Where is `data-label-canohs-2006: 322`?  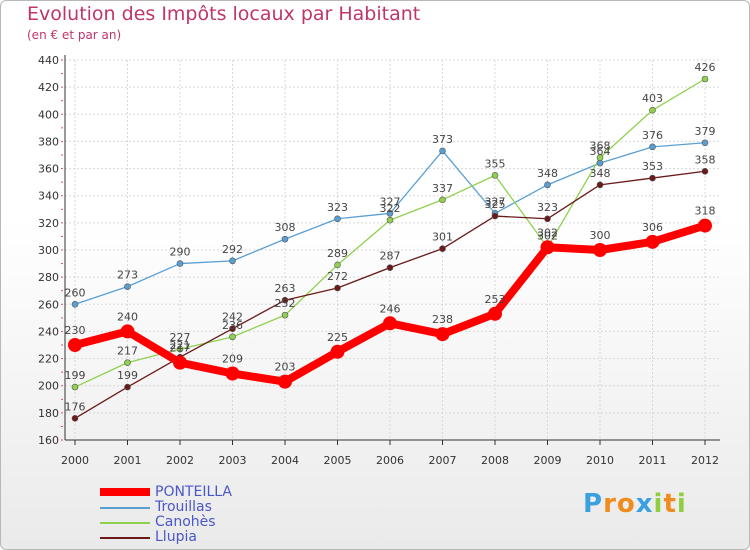 data-label-canohs-2006: 322 is located at coordinates (390, 208).